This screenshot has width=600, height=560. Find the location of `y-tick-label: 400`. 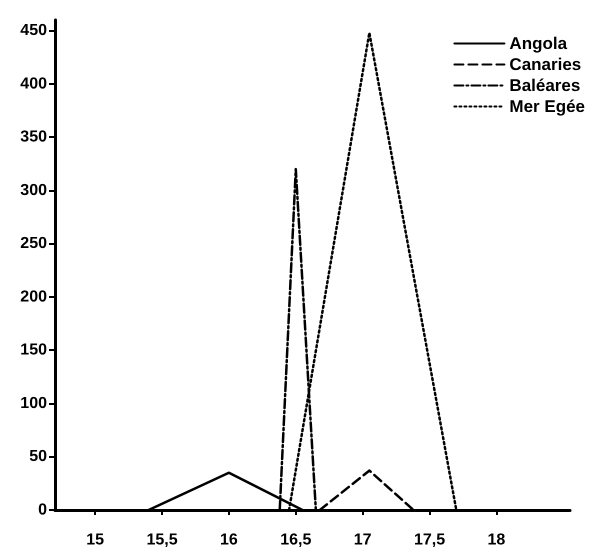

y-tick-label: 400 is located at coordinates (34, 83).